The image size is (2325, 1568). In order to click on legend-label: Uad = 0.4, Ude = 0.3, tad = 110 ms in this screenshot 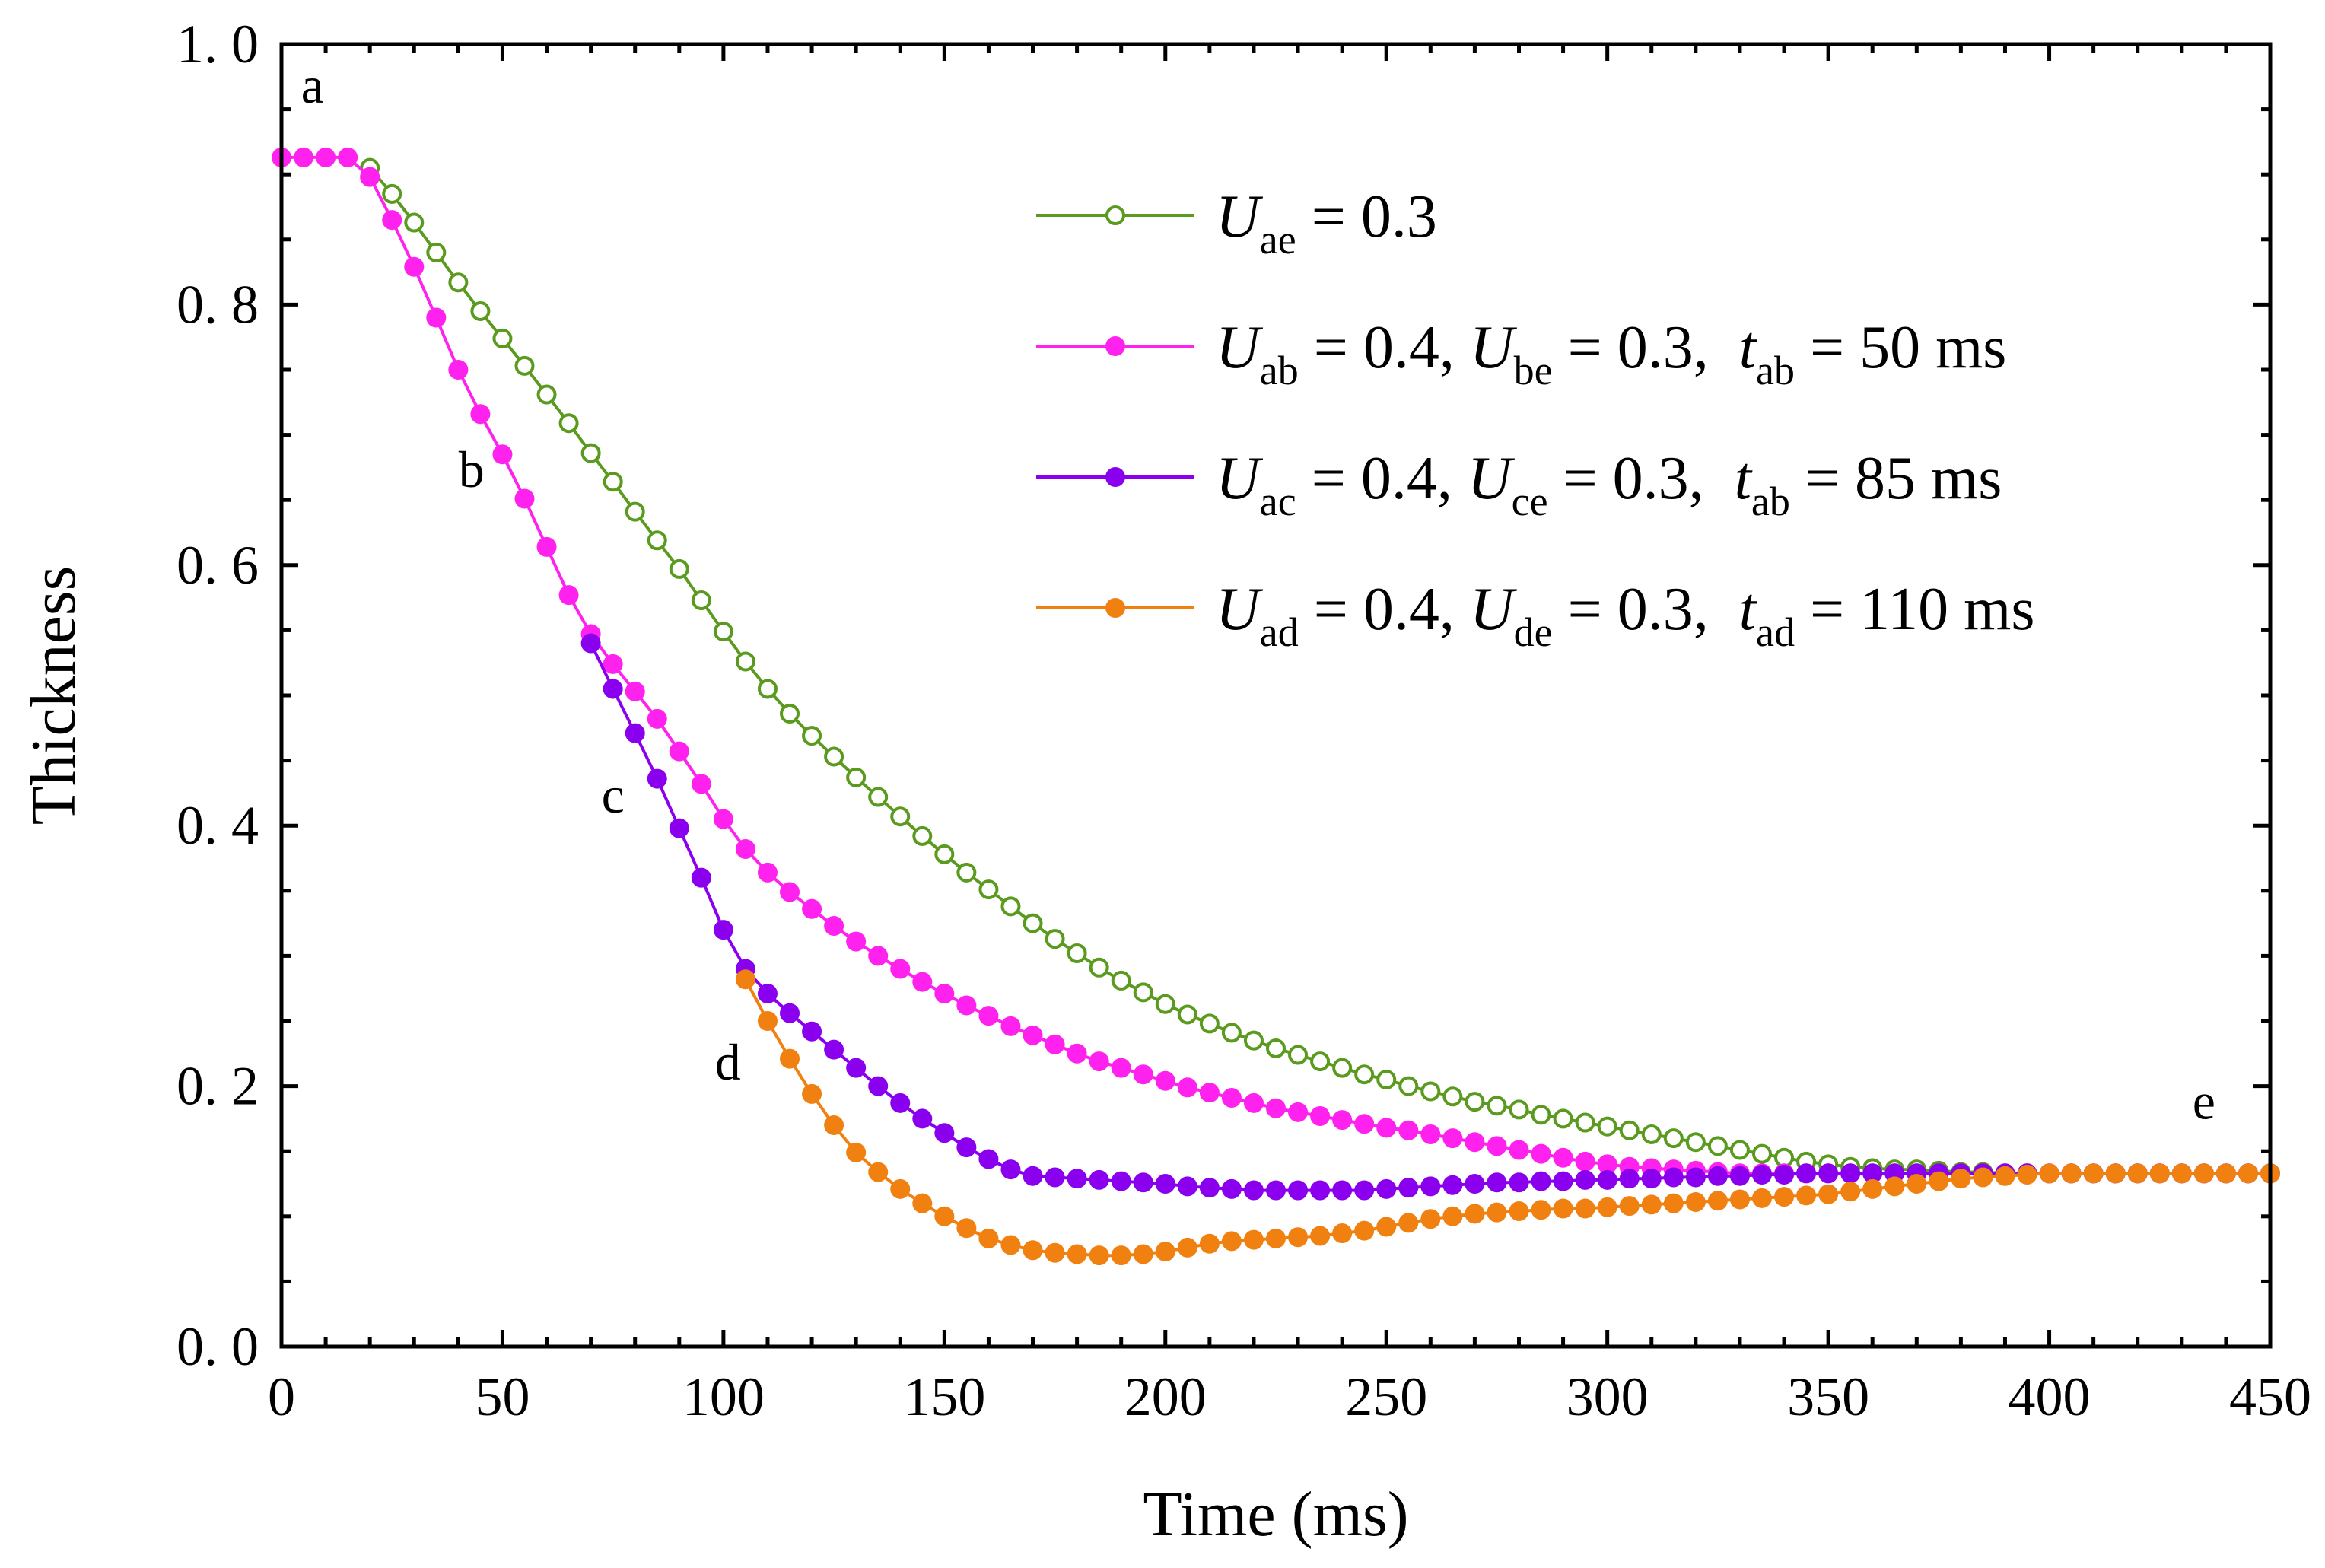, I will do `click(1625, 615)`.